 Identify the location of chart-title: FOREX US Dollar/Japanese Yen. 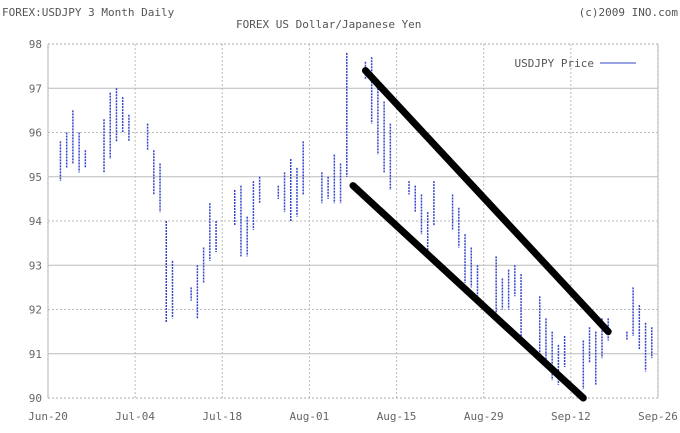
(328, 24).